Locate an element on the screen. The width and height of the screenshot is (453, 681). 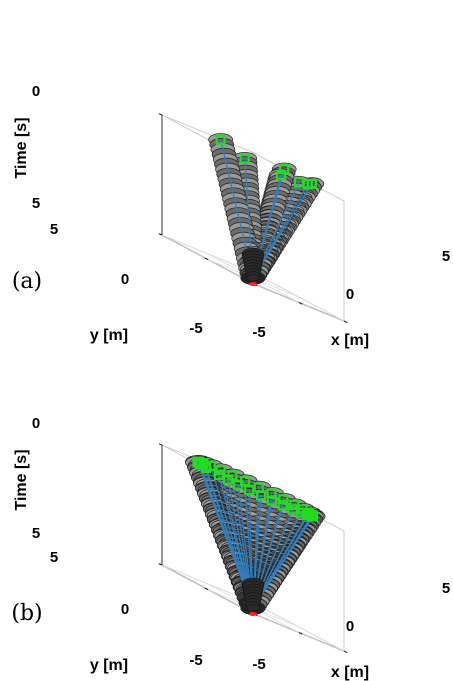
axes-edge is located at coordinates (207, 133).